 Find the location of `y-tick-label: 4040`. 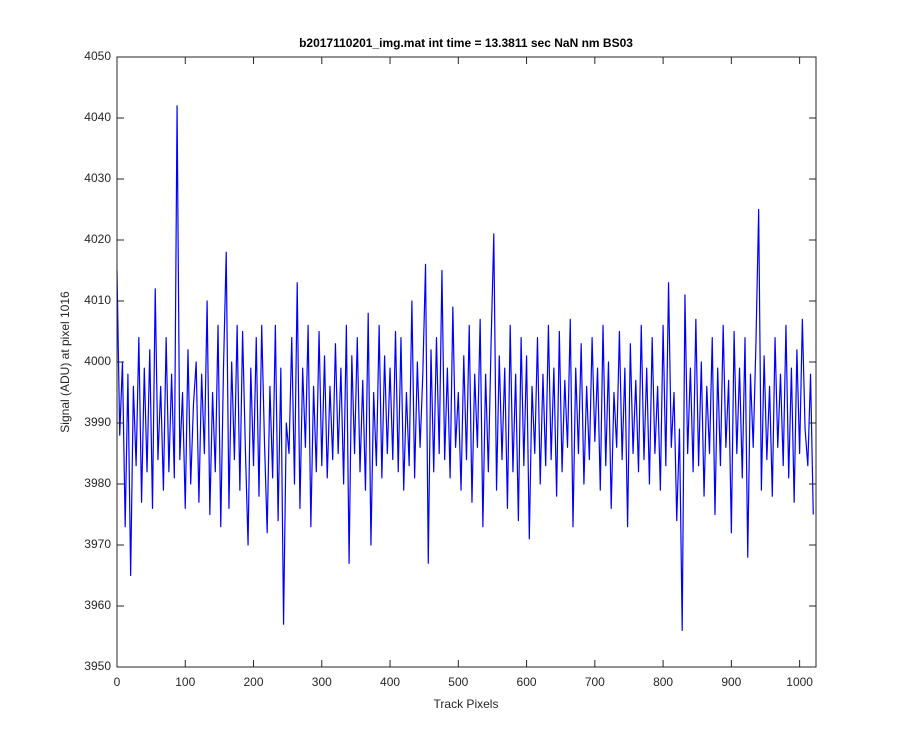

y-tick-label: 4040 is located at coordinates (97, 117).